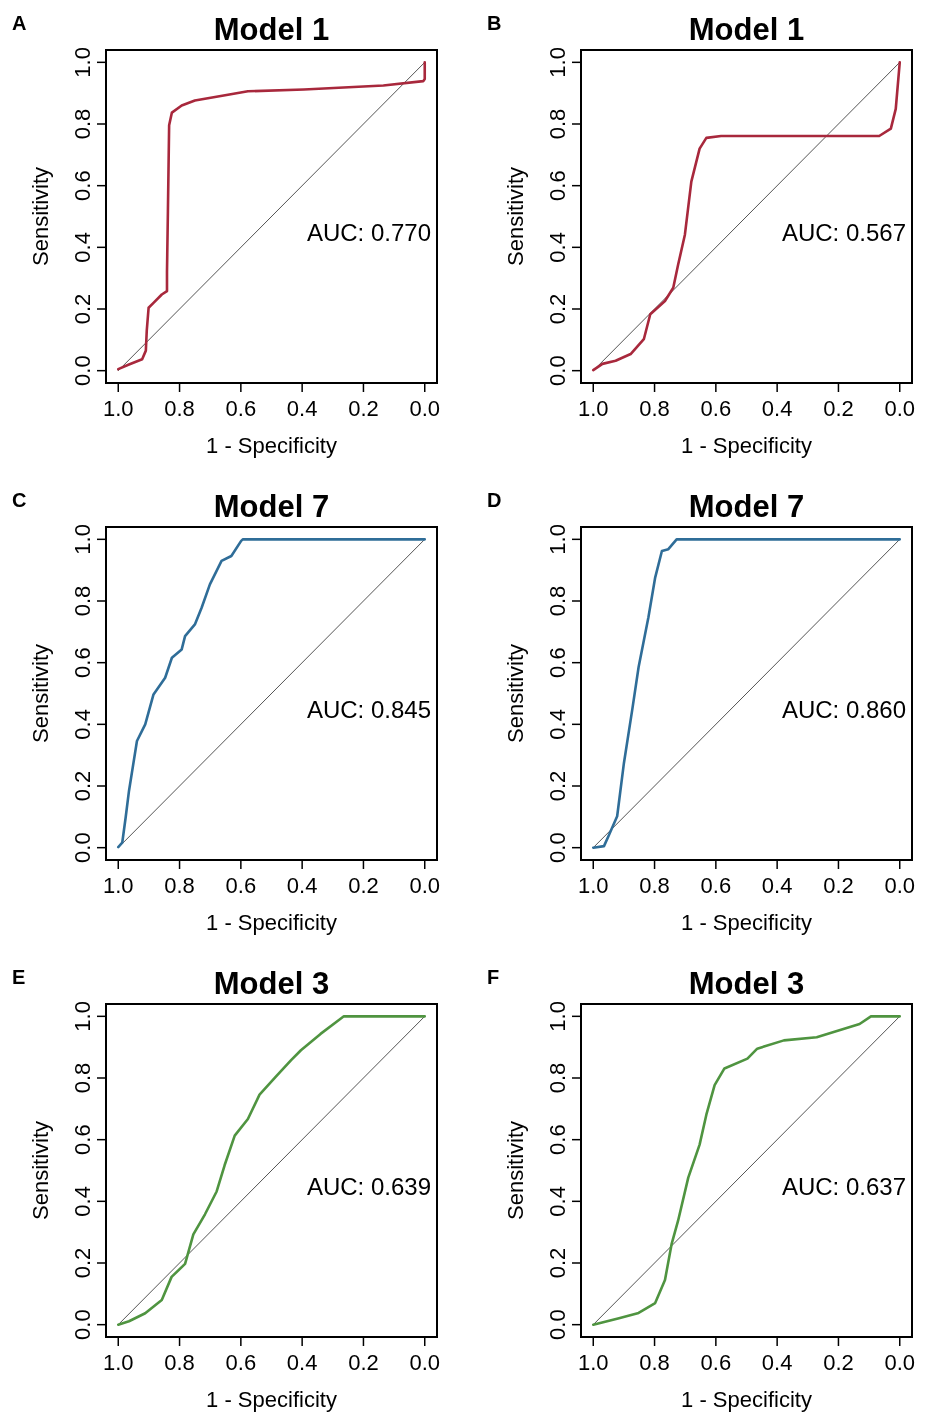  Describe the element at coordinates (368, 1187) in the screenshot. I see `annotation: AUC: 0.639` at that location.